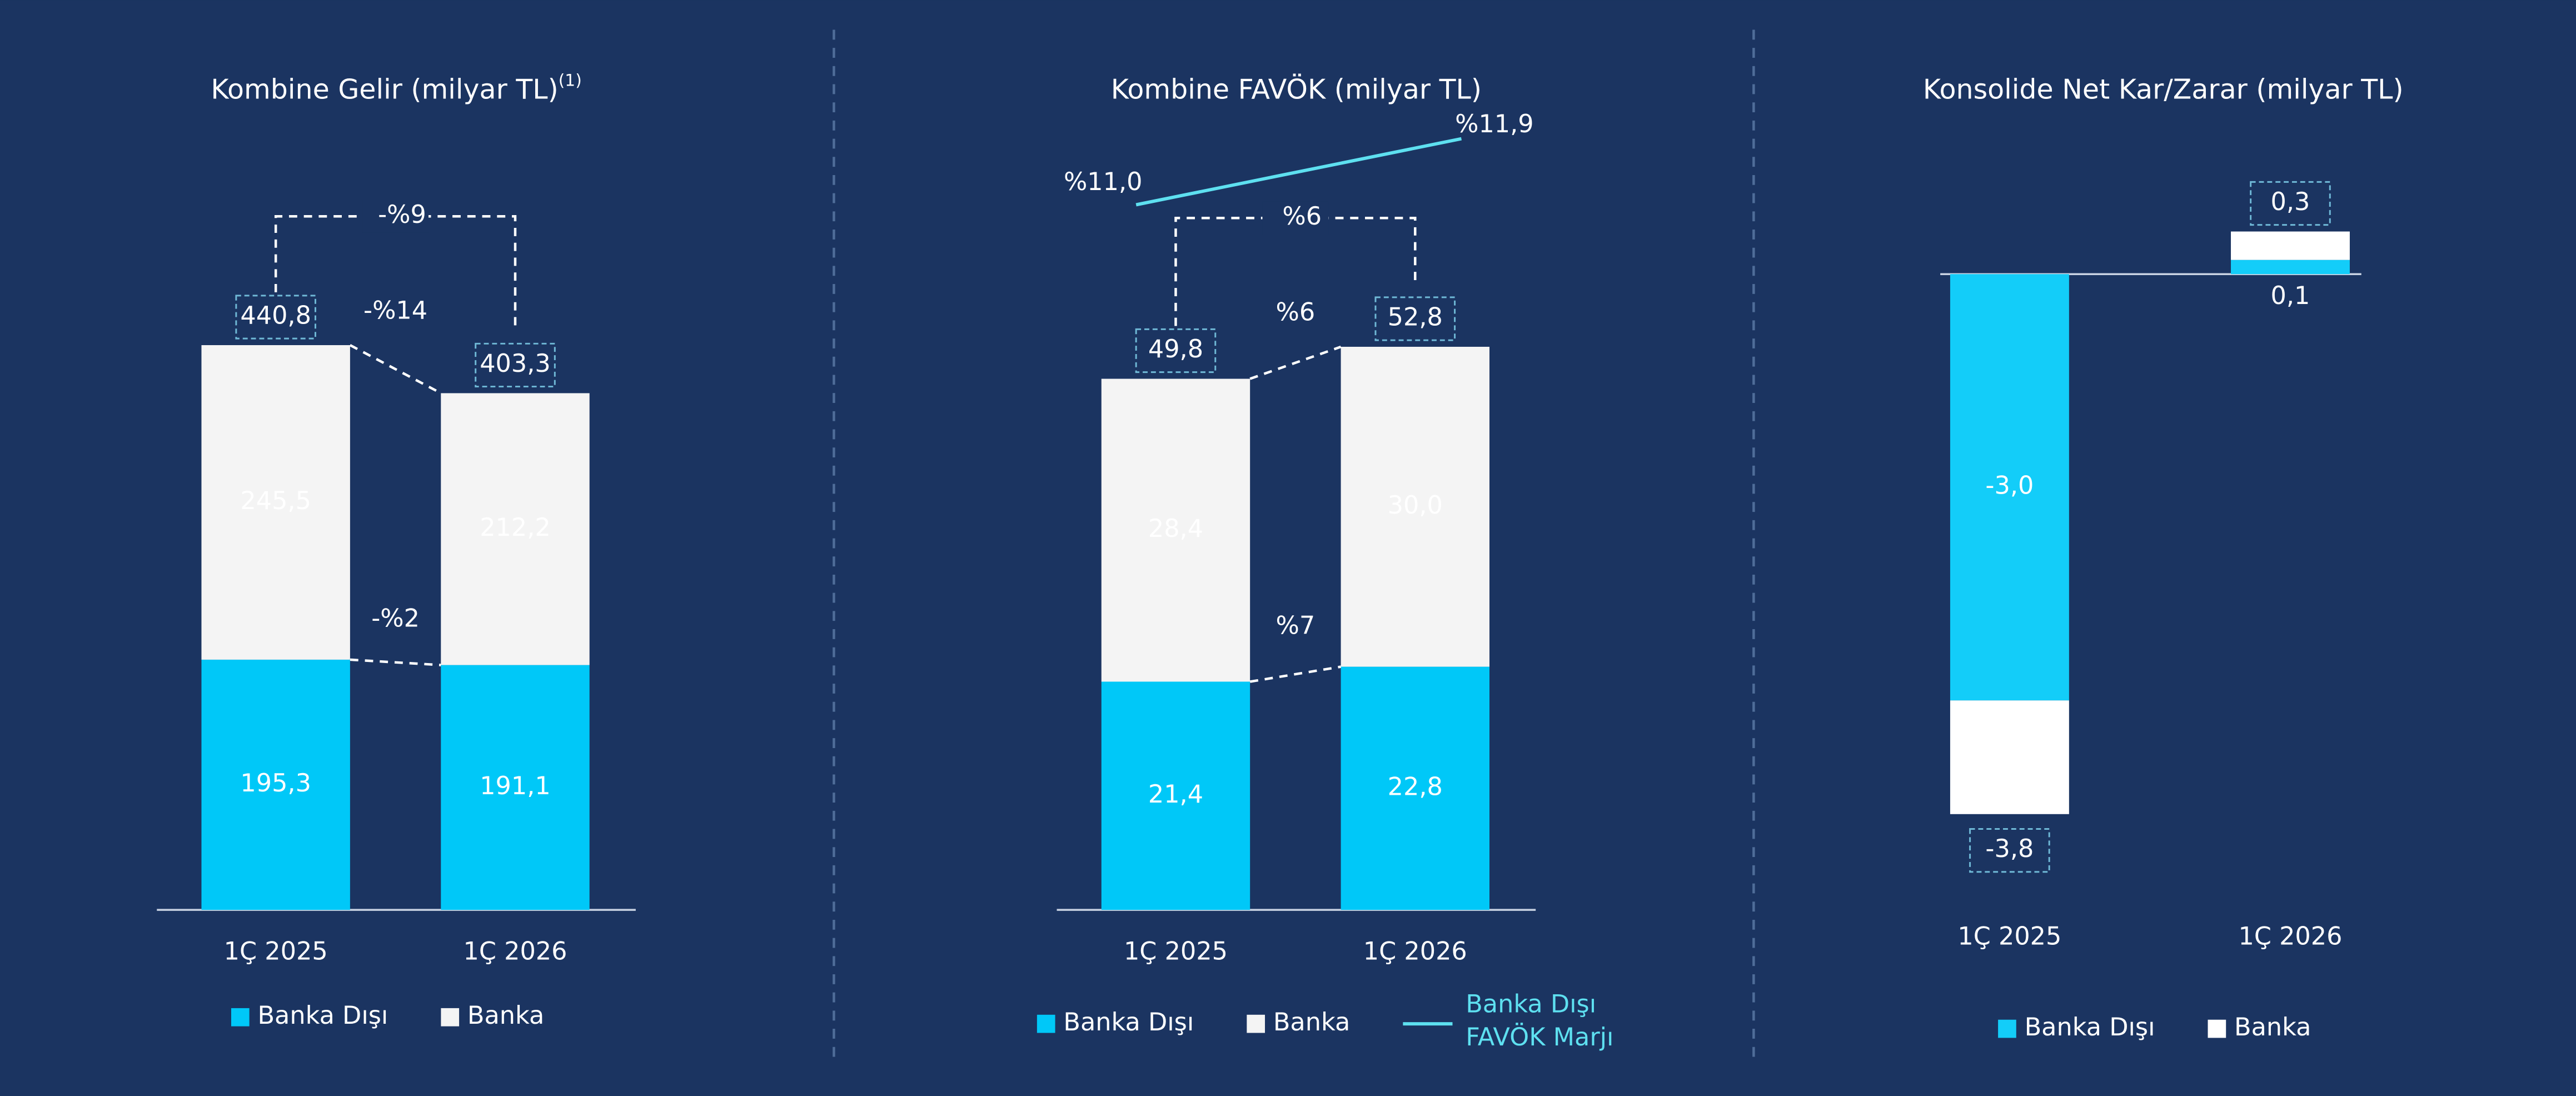 The image size is (2576, 1096). I want to click on annotation: -%2, so click(395, 618).